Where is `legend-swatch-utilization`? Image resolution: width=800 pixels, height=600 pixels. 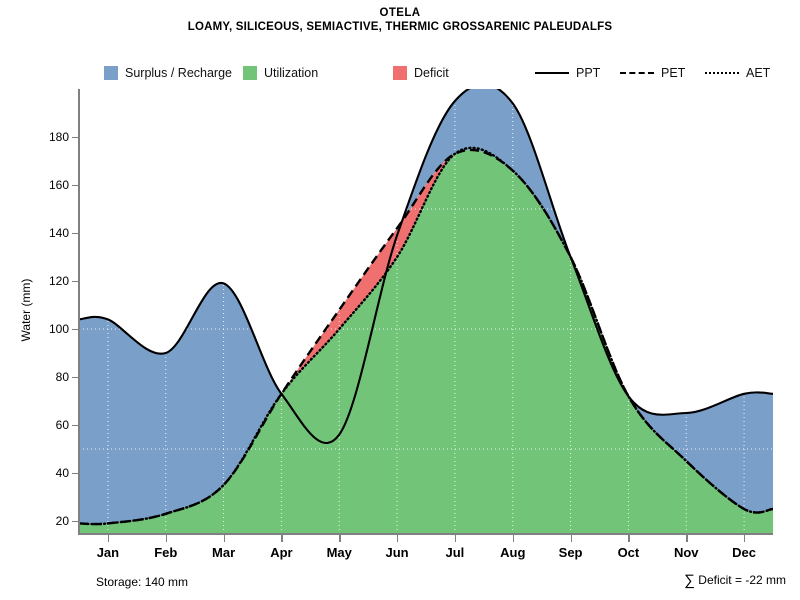
legend-swatch-utilization is located at coordinates (250, 73).